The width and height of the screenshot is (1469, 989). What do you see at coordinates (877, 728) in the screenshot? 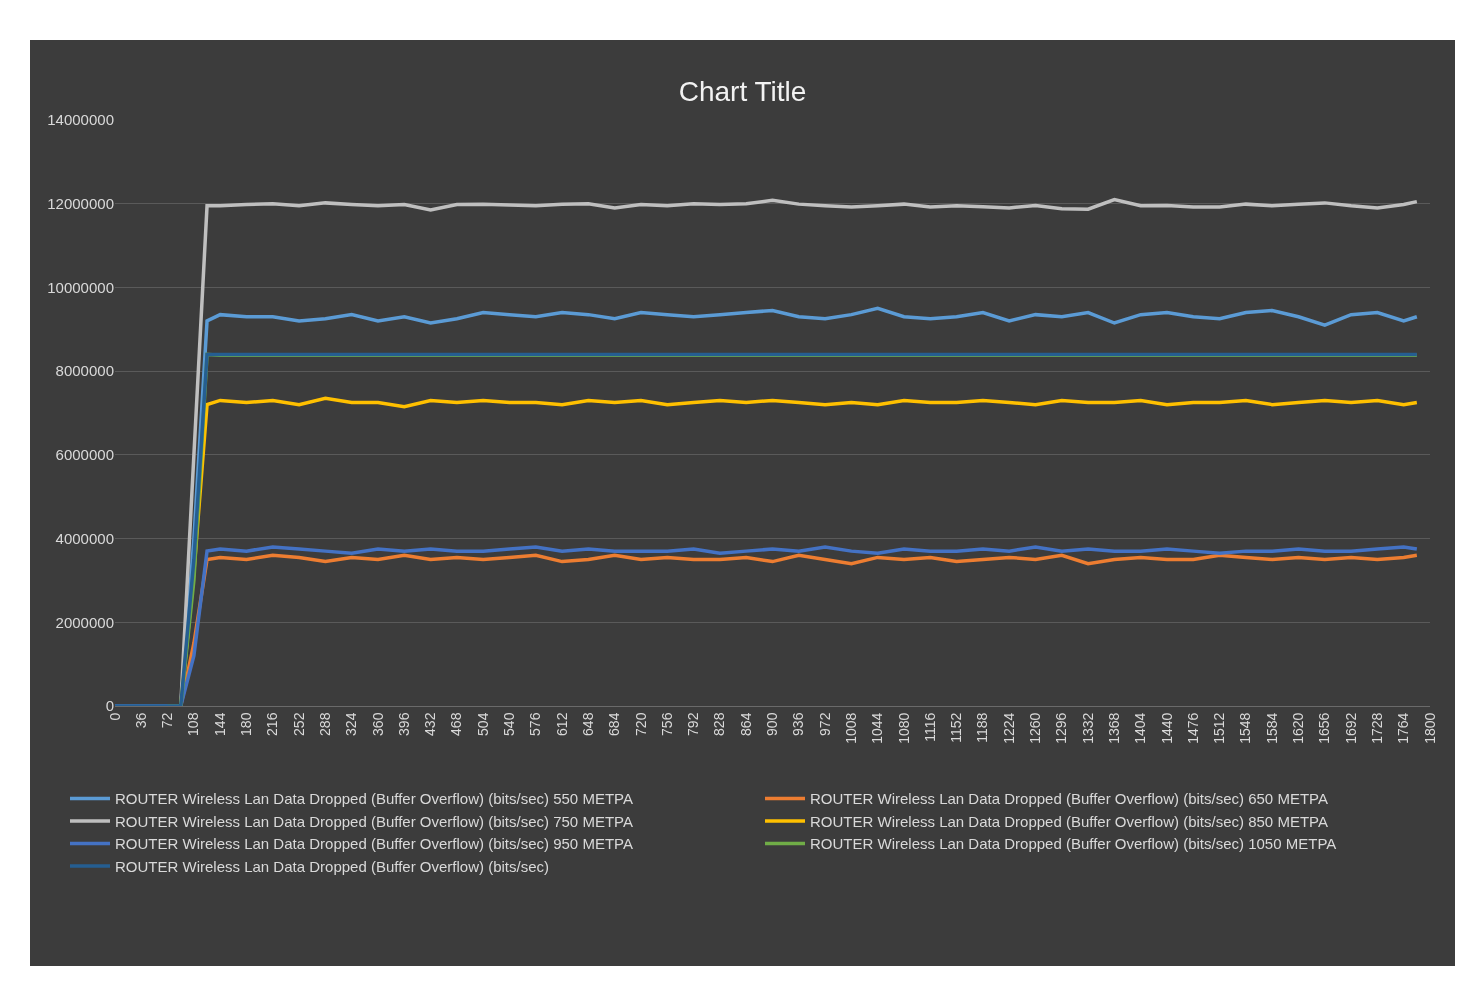
I see `x-tick-label: 1044` at bounding box center [877, 728].